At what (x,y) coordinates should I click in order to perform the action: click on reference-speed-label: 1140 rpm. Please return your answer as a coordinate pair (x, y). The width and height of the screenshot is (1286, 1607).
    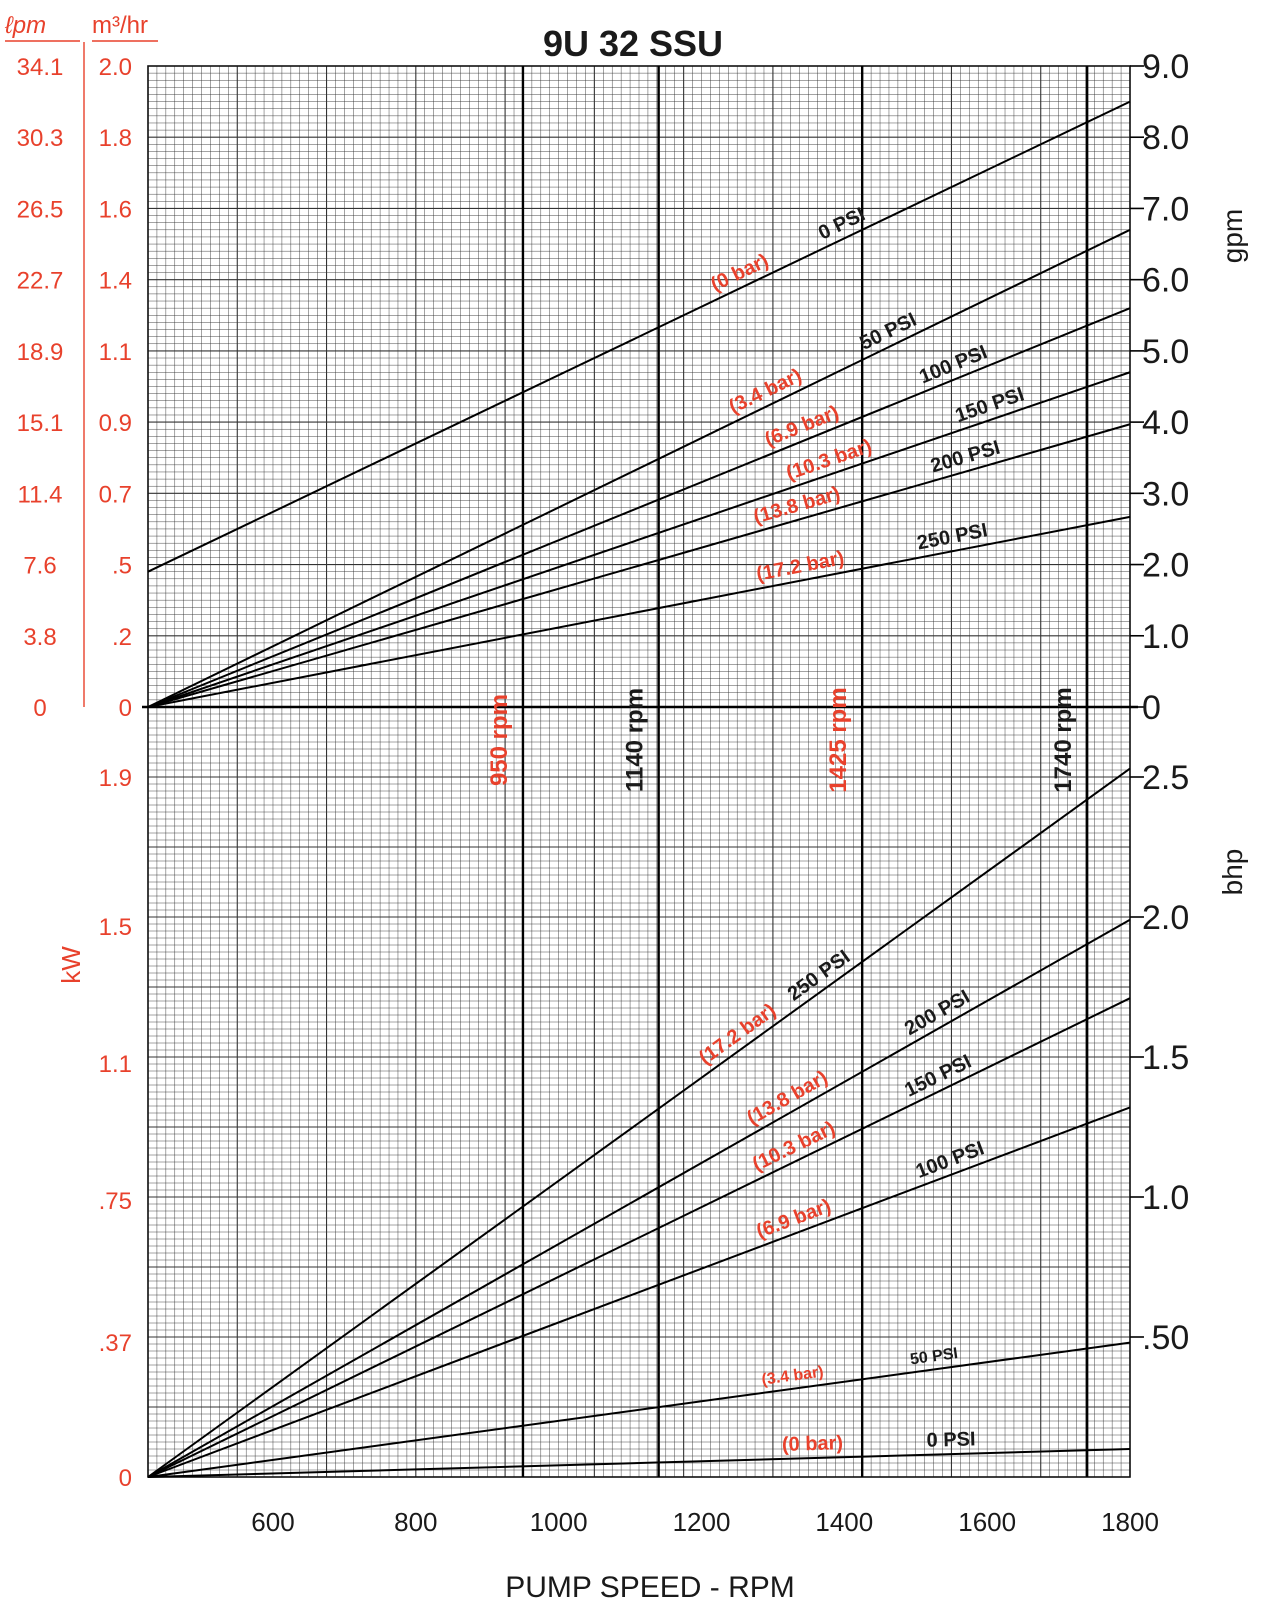
    Looking at the image, I should click on (635, 740).